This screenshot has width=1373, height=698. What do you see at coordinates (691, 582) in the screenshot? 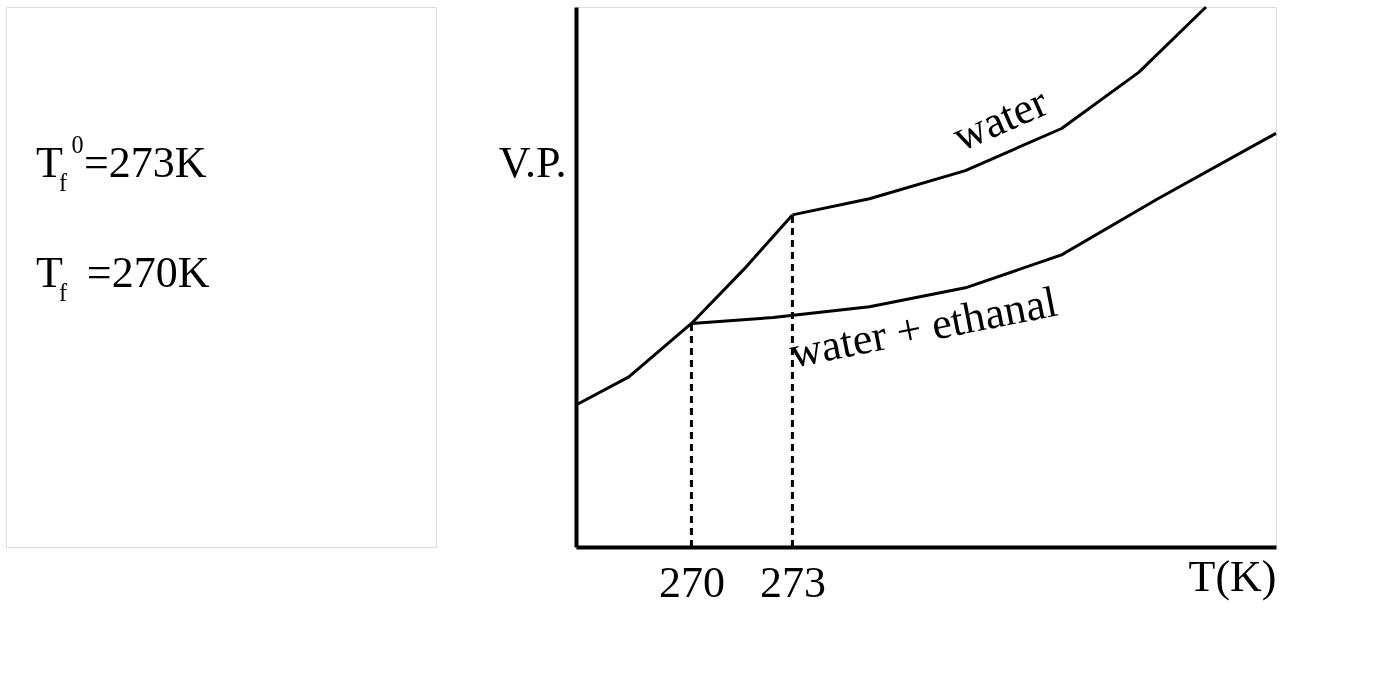
I see `x-tick-label: 270` at bounding box center [691, 582].